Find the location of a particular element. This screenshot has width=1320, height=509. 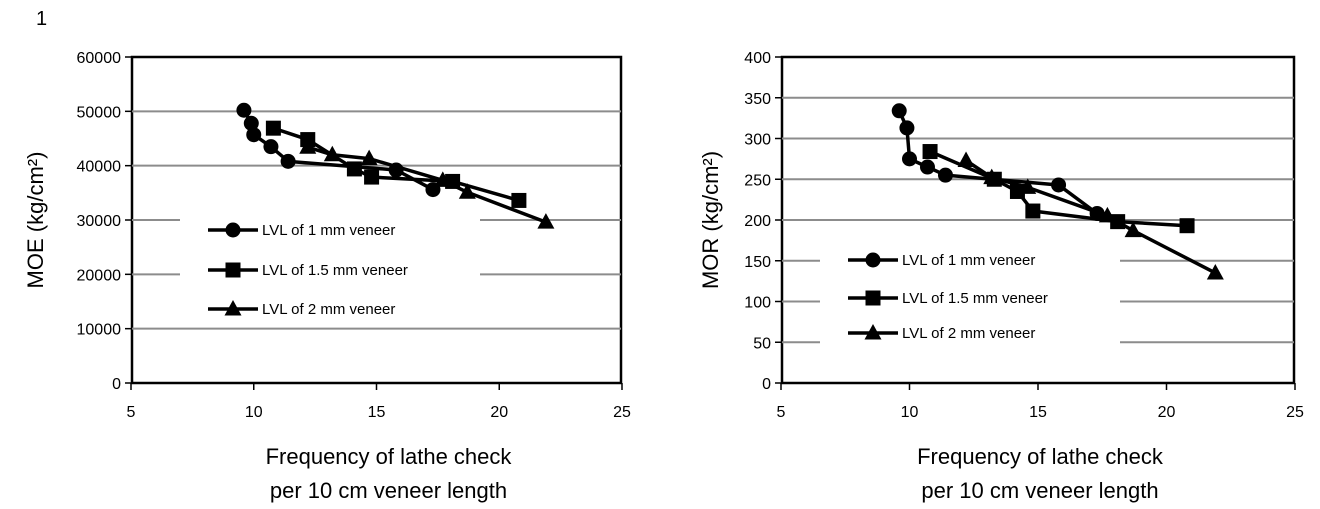

y-tick-label: 100 is located at coordinates (757, 303).